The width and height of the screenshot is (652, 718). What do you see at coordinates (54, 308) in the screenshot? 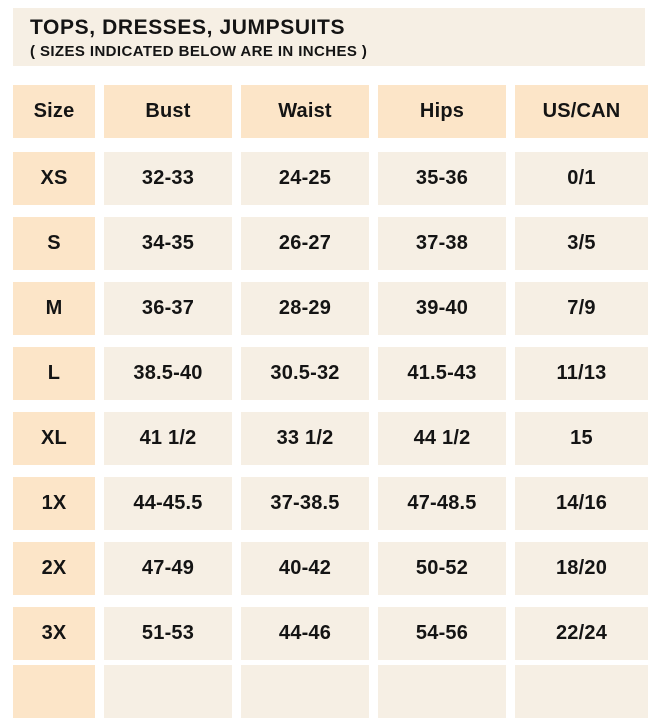
I see `size-cell: M` at bounding box center [54, 308].